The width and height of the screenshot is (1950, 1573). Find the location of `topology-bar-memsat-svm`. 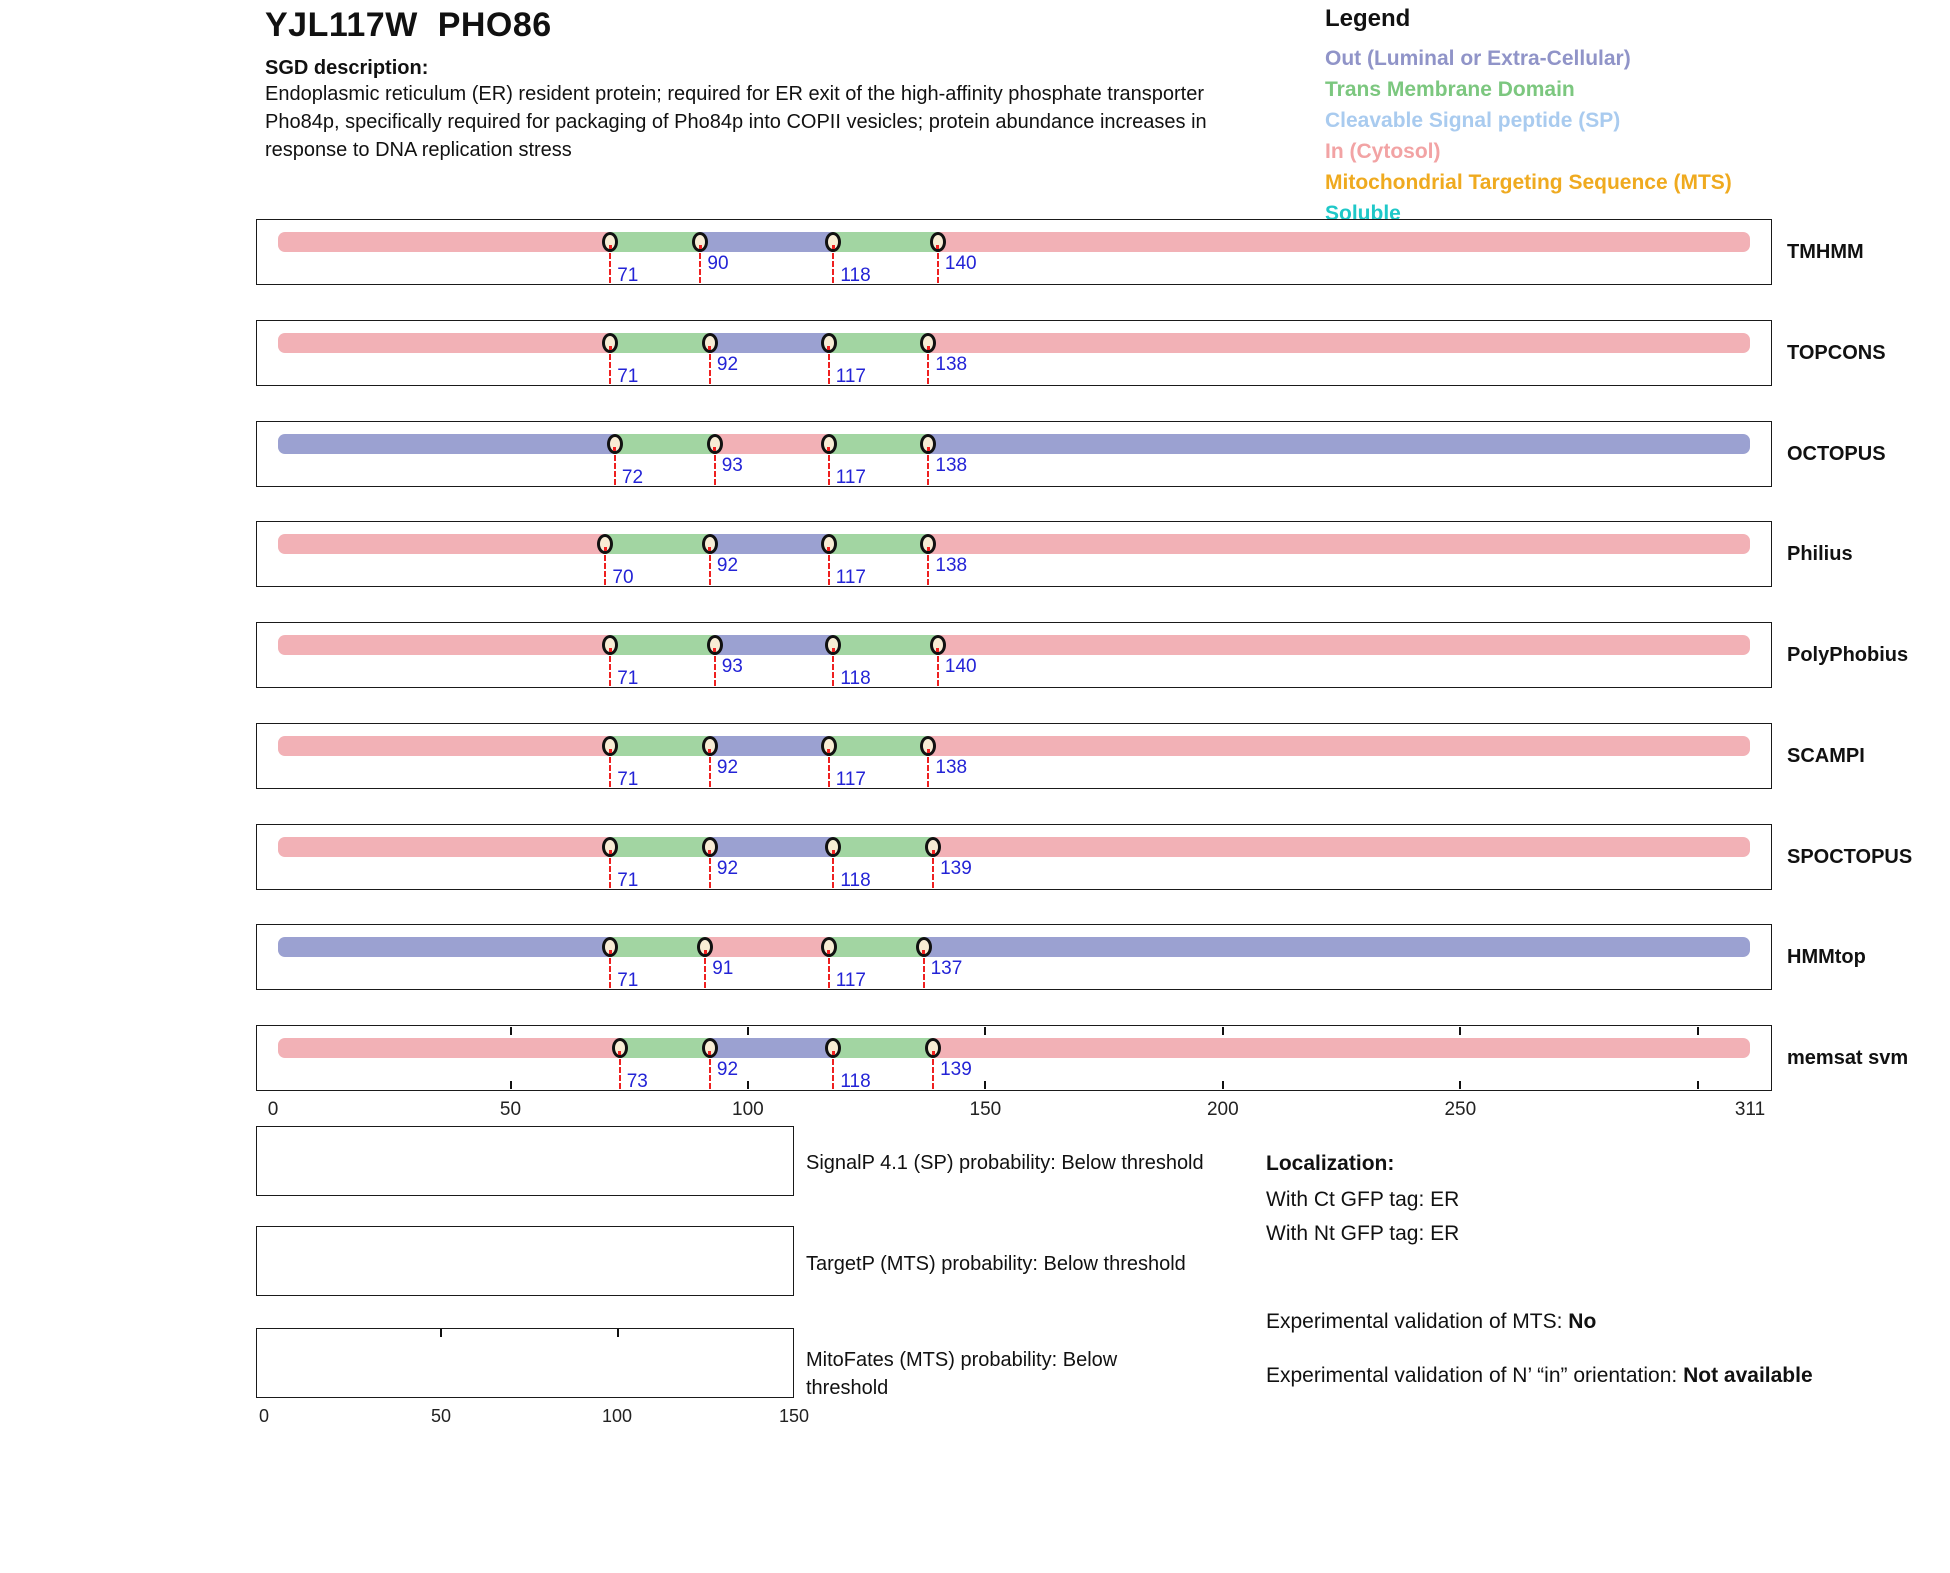

topology-bar-memsat-svm is located at coordinates (1013, 1048).